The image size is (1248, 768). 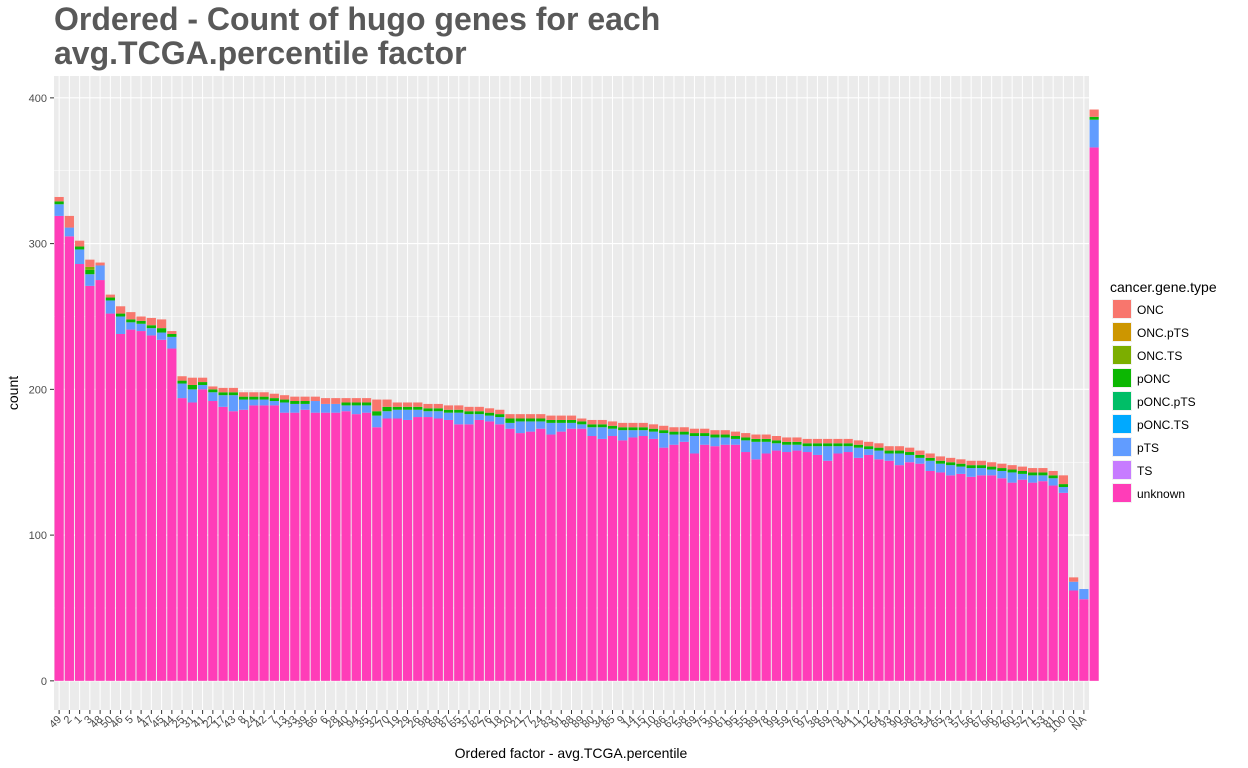 What do you see at coordinates (117, 722) in the screenshot?
I see `x-tick-label: 46` at bounding box center [117, 722].